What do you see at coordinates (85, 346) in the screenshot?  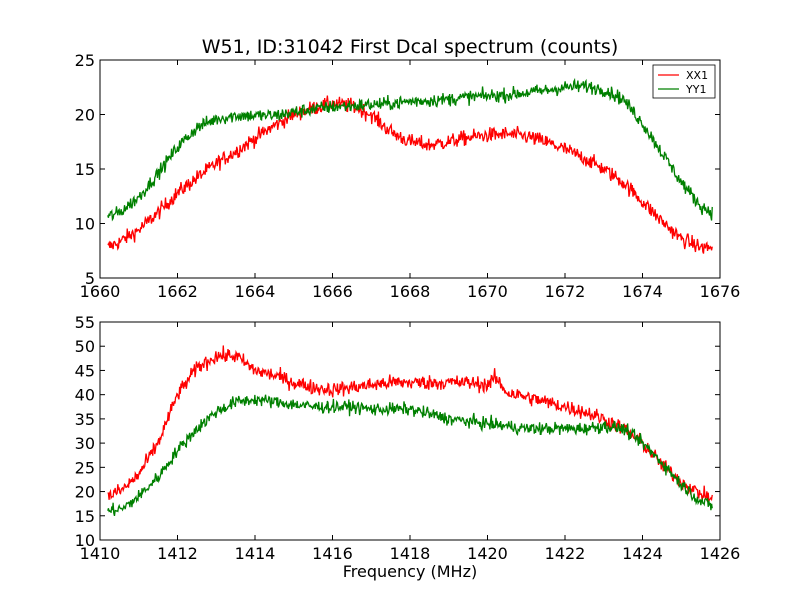 I see `y-tick-label: 50` at bounding box center [85, 346].